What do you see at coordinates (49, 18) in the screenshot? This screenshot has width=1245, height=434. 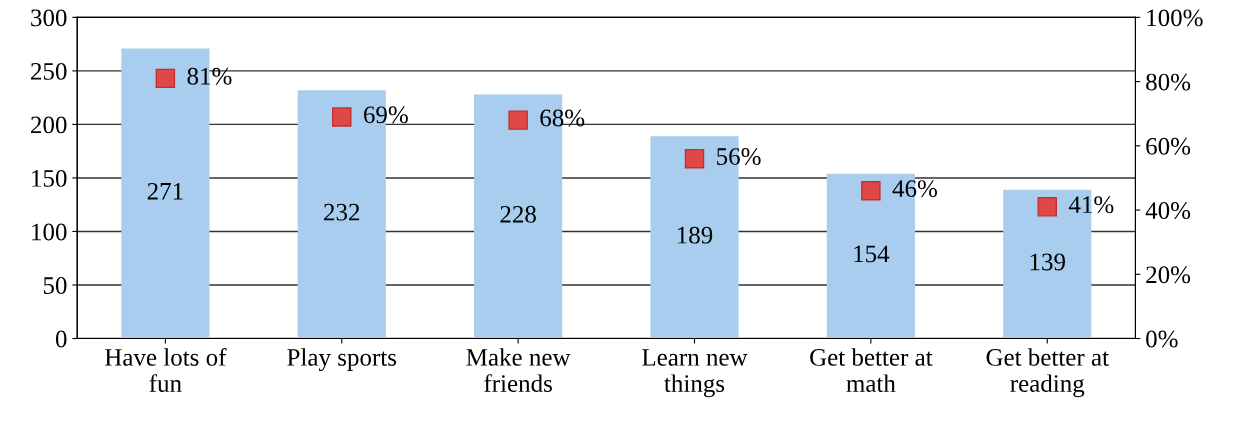 I see `y-tick-label: 300` at bounding box center [49, 18].